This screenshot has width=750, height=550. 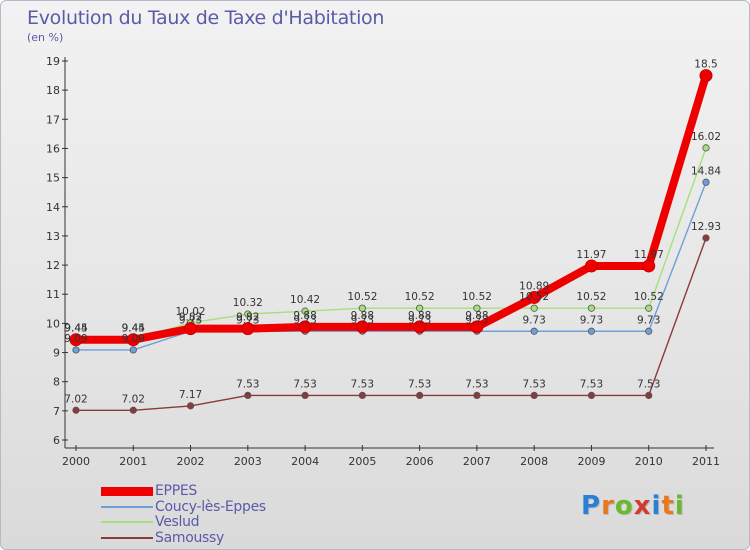 What do you see at coordinates (56, 411) in the screenshot?
I see `y-tick-label: 7` at bounding box center [56, 411].